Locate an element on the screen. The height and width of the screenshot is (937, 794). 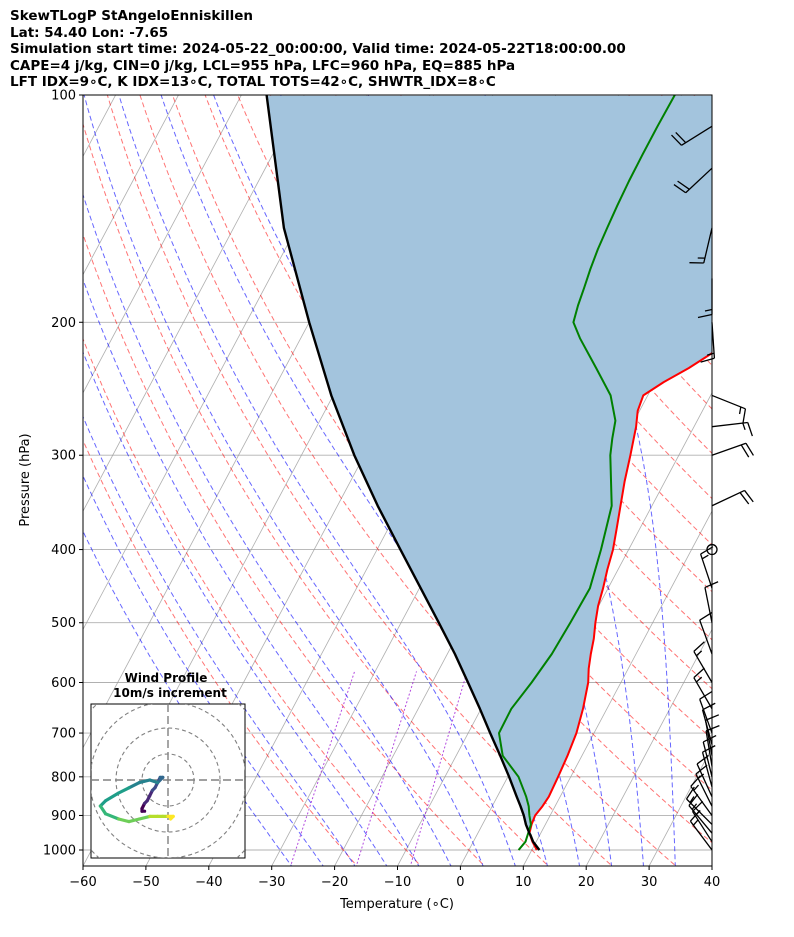
hodograph-title: Wind Profile is located at coordinates (166, 678).